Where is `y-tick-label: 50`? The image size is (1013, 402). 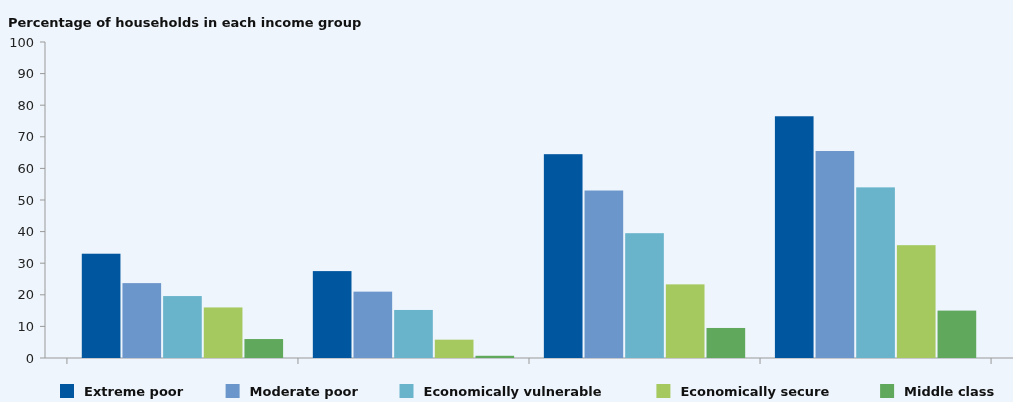 y-tick-label: 50 is located at coordinates (25, 200).